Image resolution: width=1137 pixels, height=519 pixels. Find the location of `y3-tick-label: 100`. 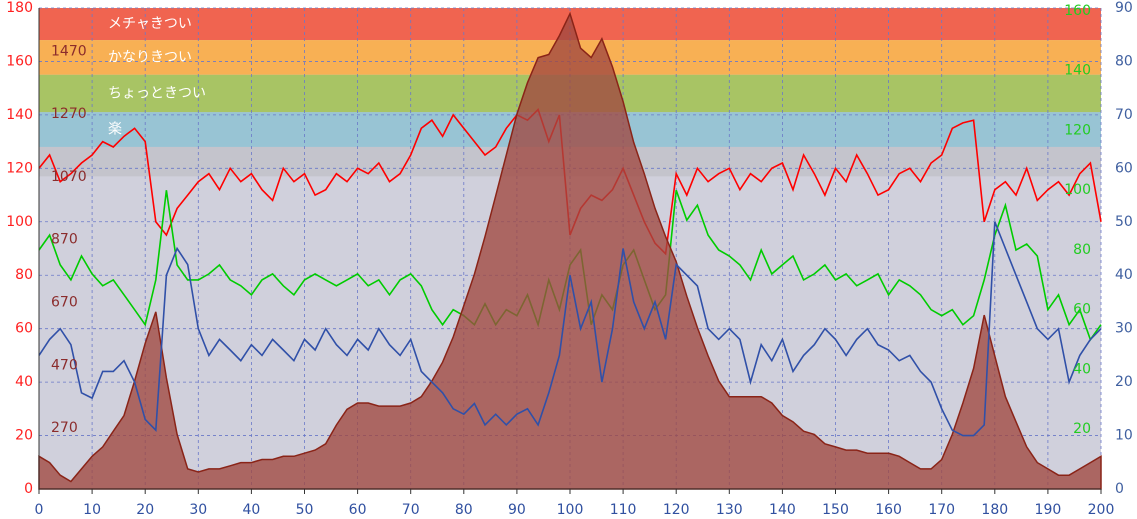

y3-tick-label: 100 is located at coordinates (1077, 190).